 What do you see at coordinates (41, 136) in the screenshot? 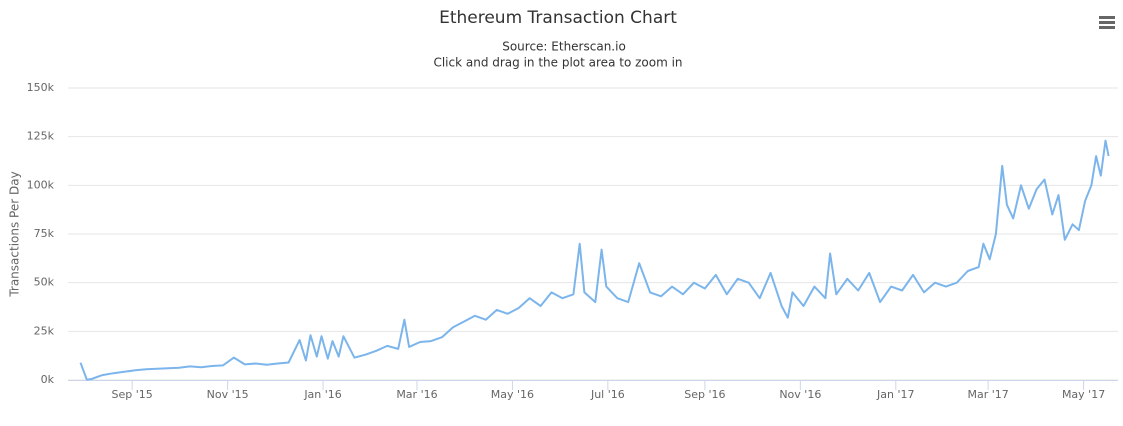
I see `y-tick-label: 125k` at bounding box center [41, 136].